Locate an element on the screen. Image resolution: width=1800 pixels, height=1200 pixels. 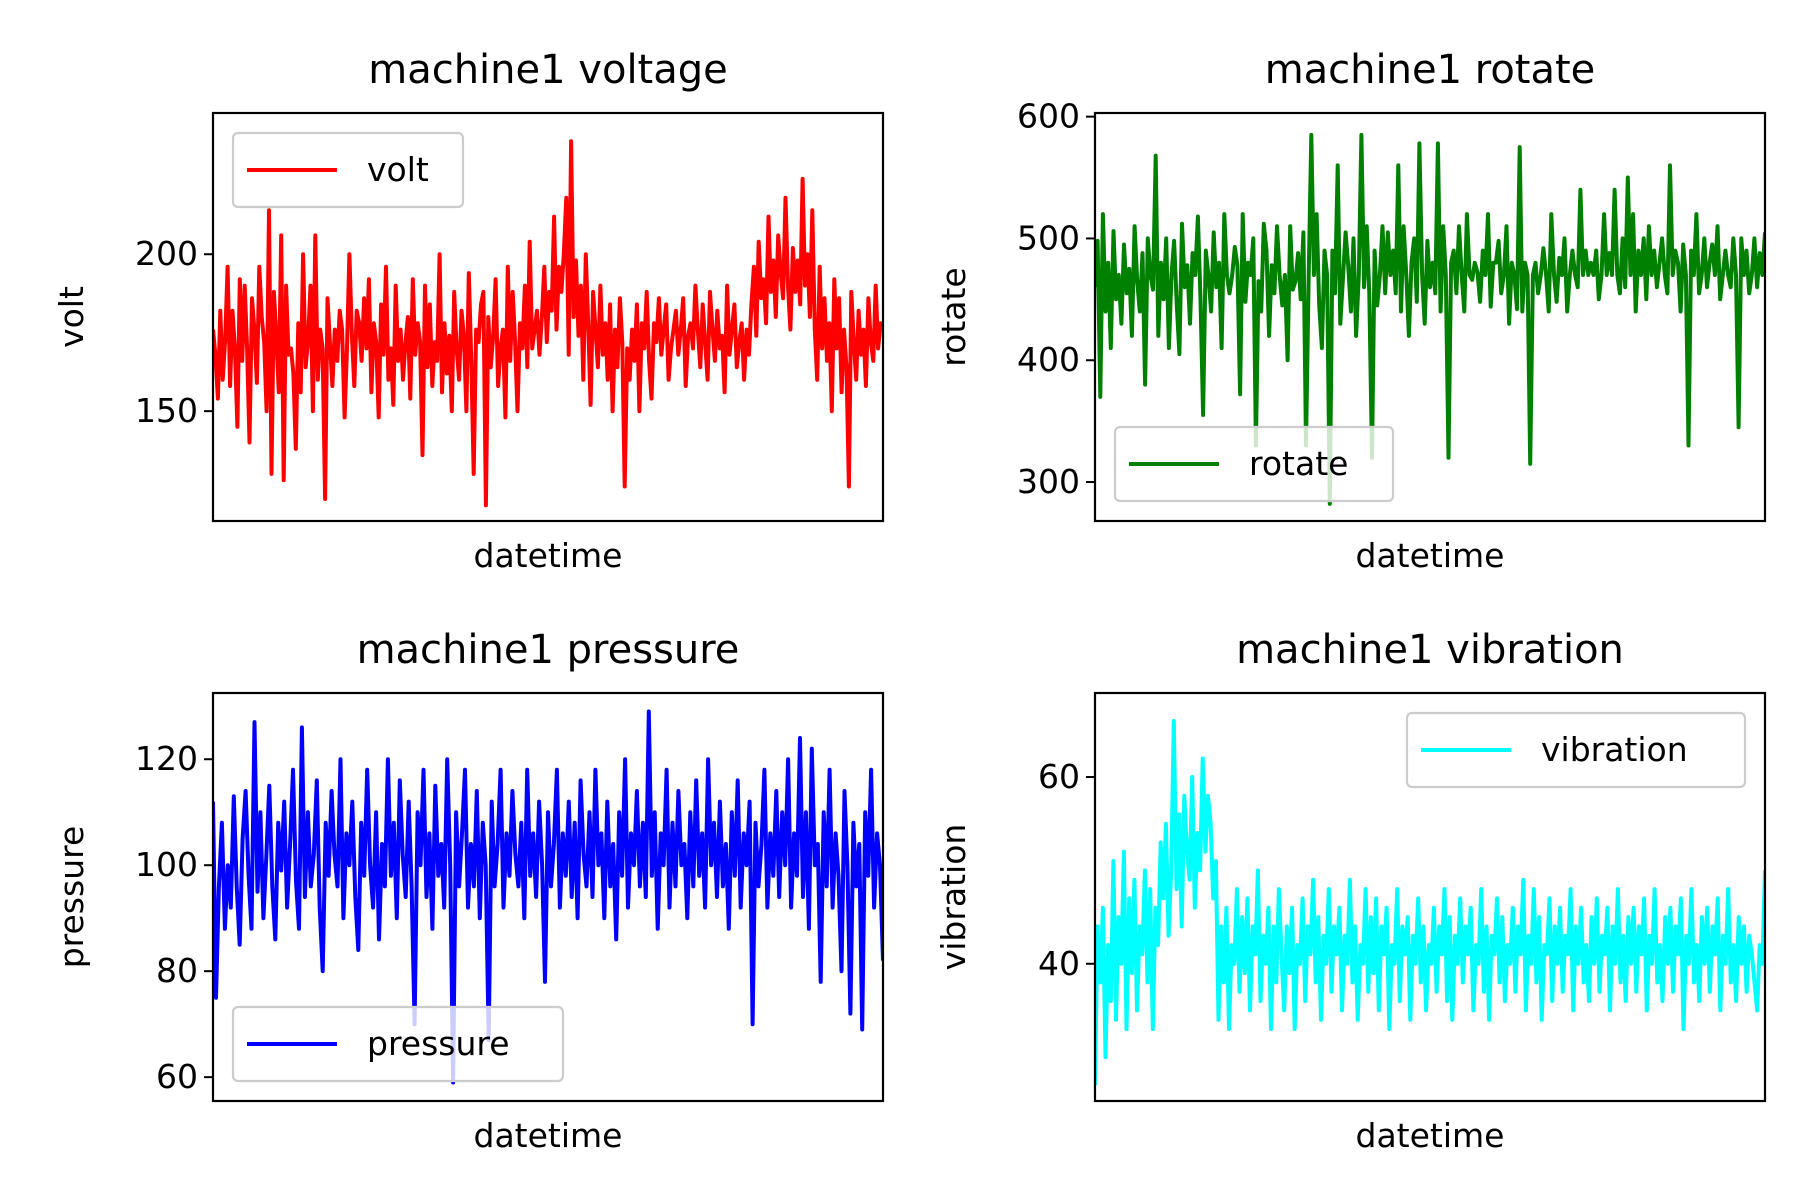
legend: volt is located at coordinates (348, 170).